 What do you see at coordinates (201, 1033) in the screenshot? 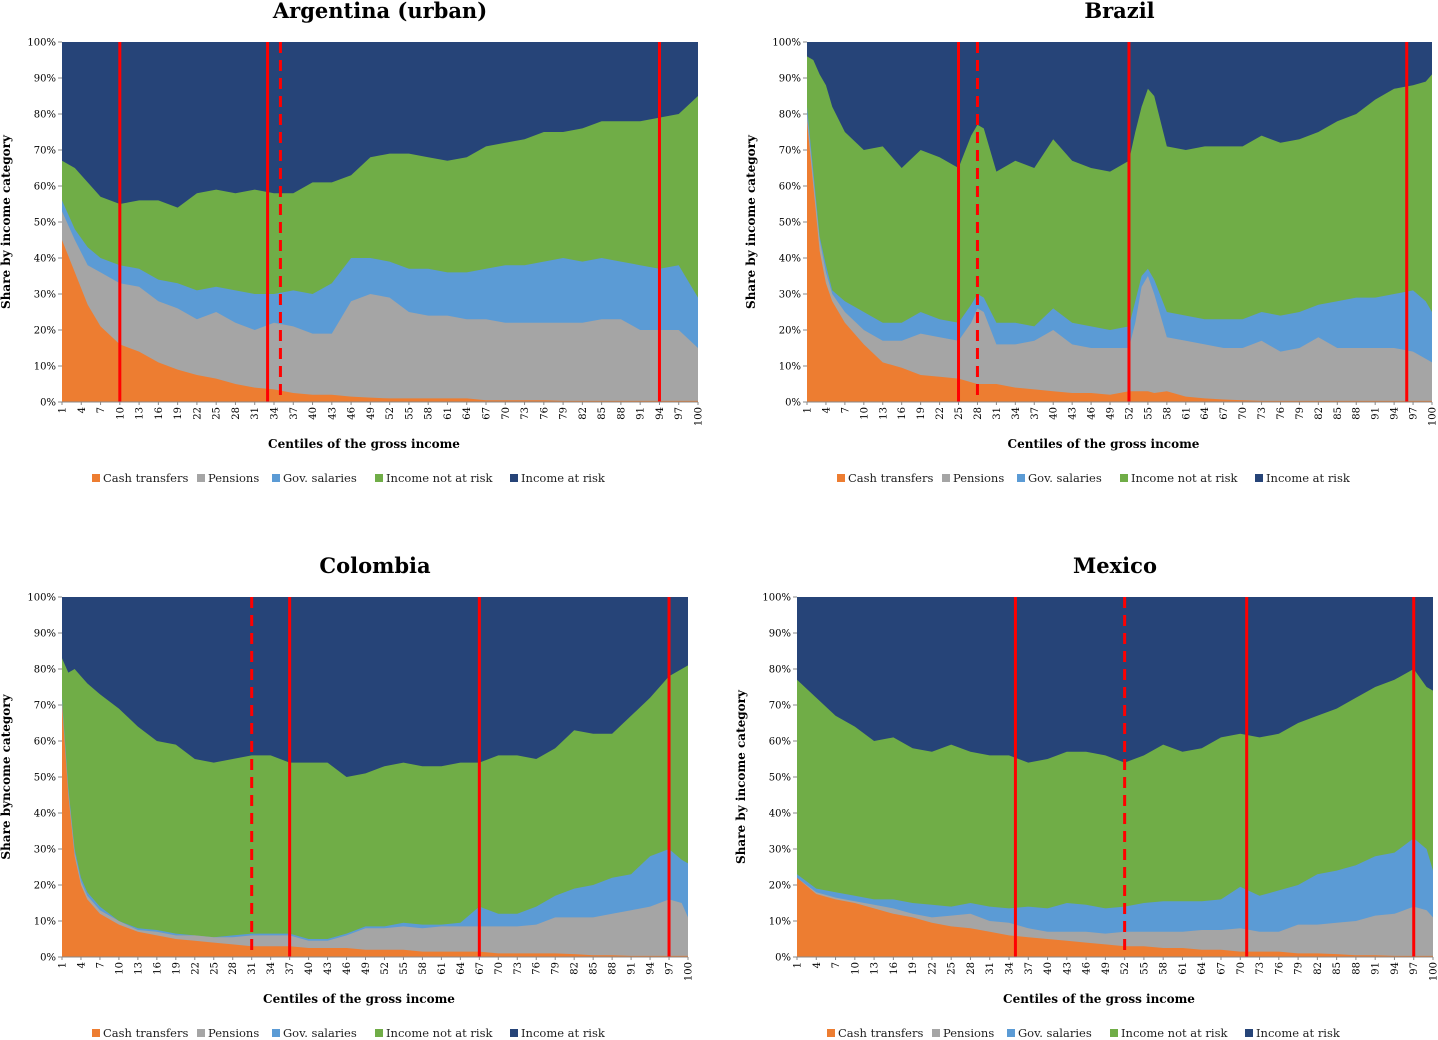
I see `legend-swatch-pensions` at bounding box center [201, 1033].